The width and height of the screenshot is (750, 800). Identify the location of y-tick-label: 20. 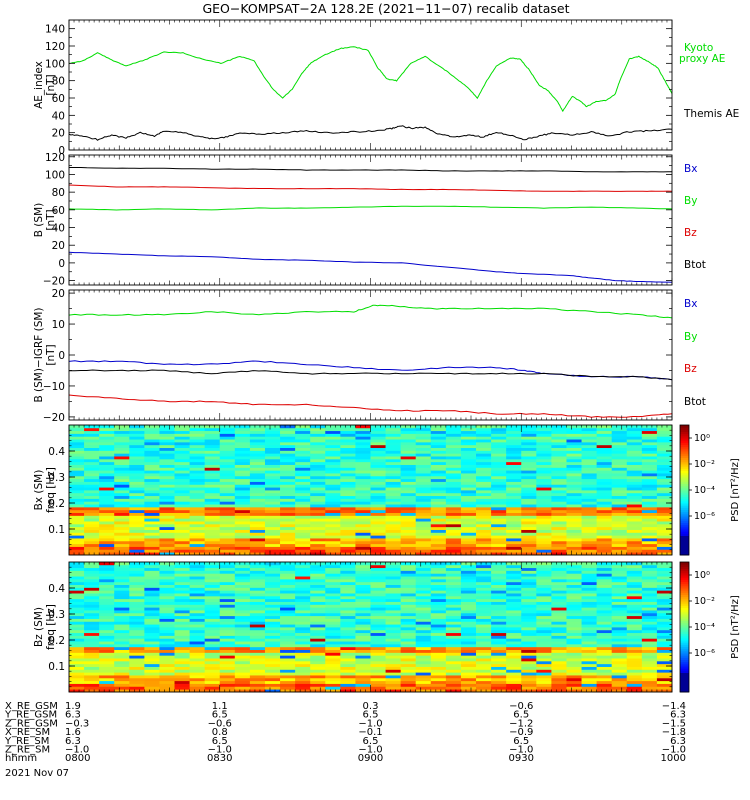
(58, 294).